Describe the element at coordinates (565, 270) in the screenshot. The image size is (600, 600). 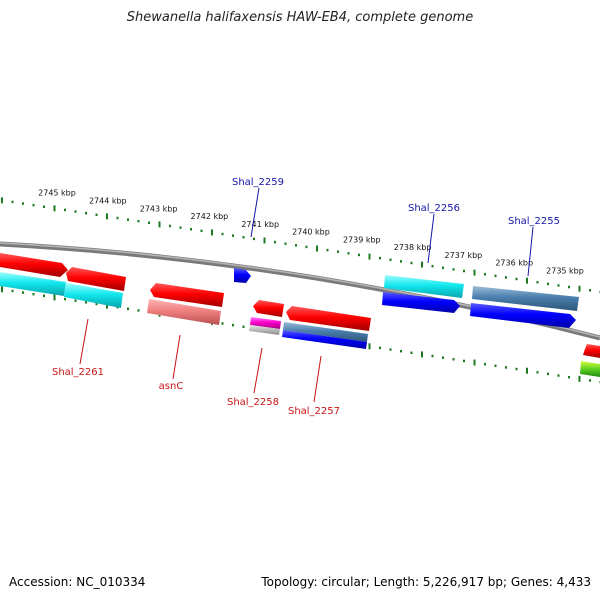
I see `kbp-tick-label: 2735 kbp` at that location.